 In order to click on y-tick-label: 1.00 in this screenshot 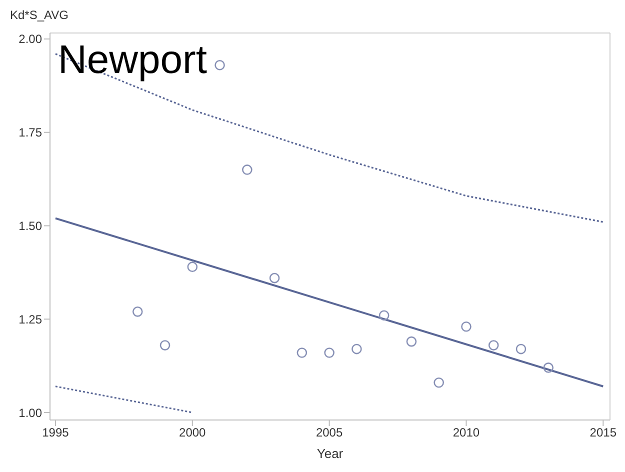, I will do `click(30, 413)`.